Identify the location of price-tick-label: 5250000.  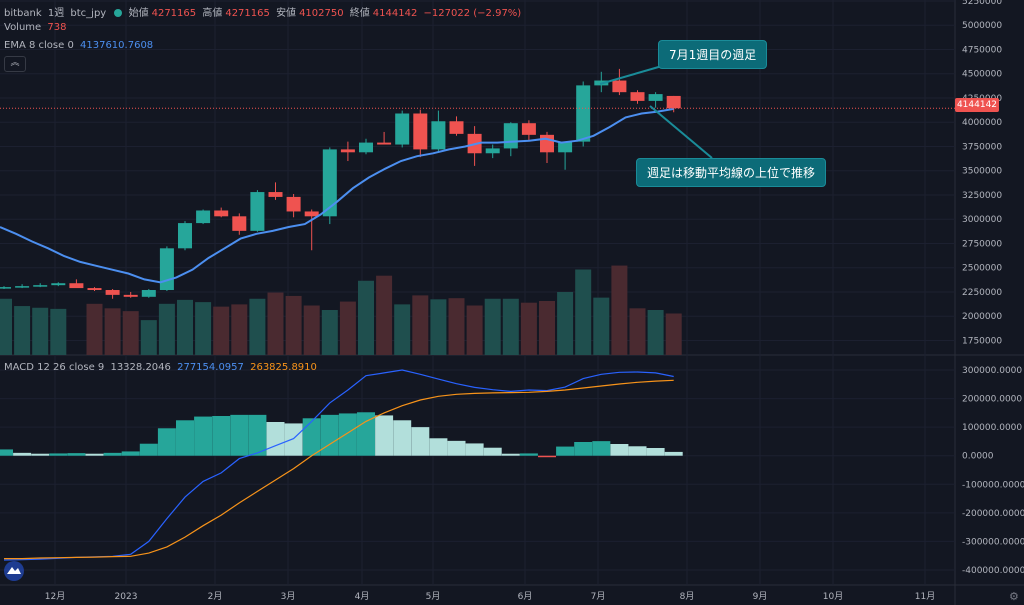
(982, 3).